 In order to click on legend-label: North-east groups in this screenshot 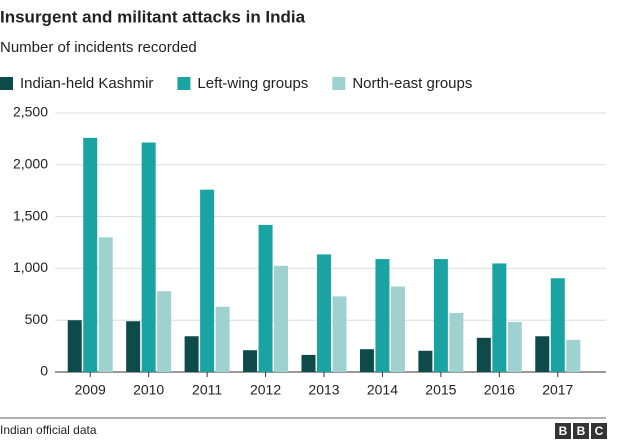, I will do `click(412, 83)`.